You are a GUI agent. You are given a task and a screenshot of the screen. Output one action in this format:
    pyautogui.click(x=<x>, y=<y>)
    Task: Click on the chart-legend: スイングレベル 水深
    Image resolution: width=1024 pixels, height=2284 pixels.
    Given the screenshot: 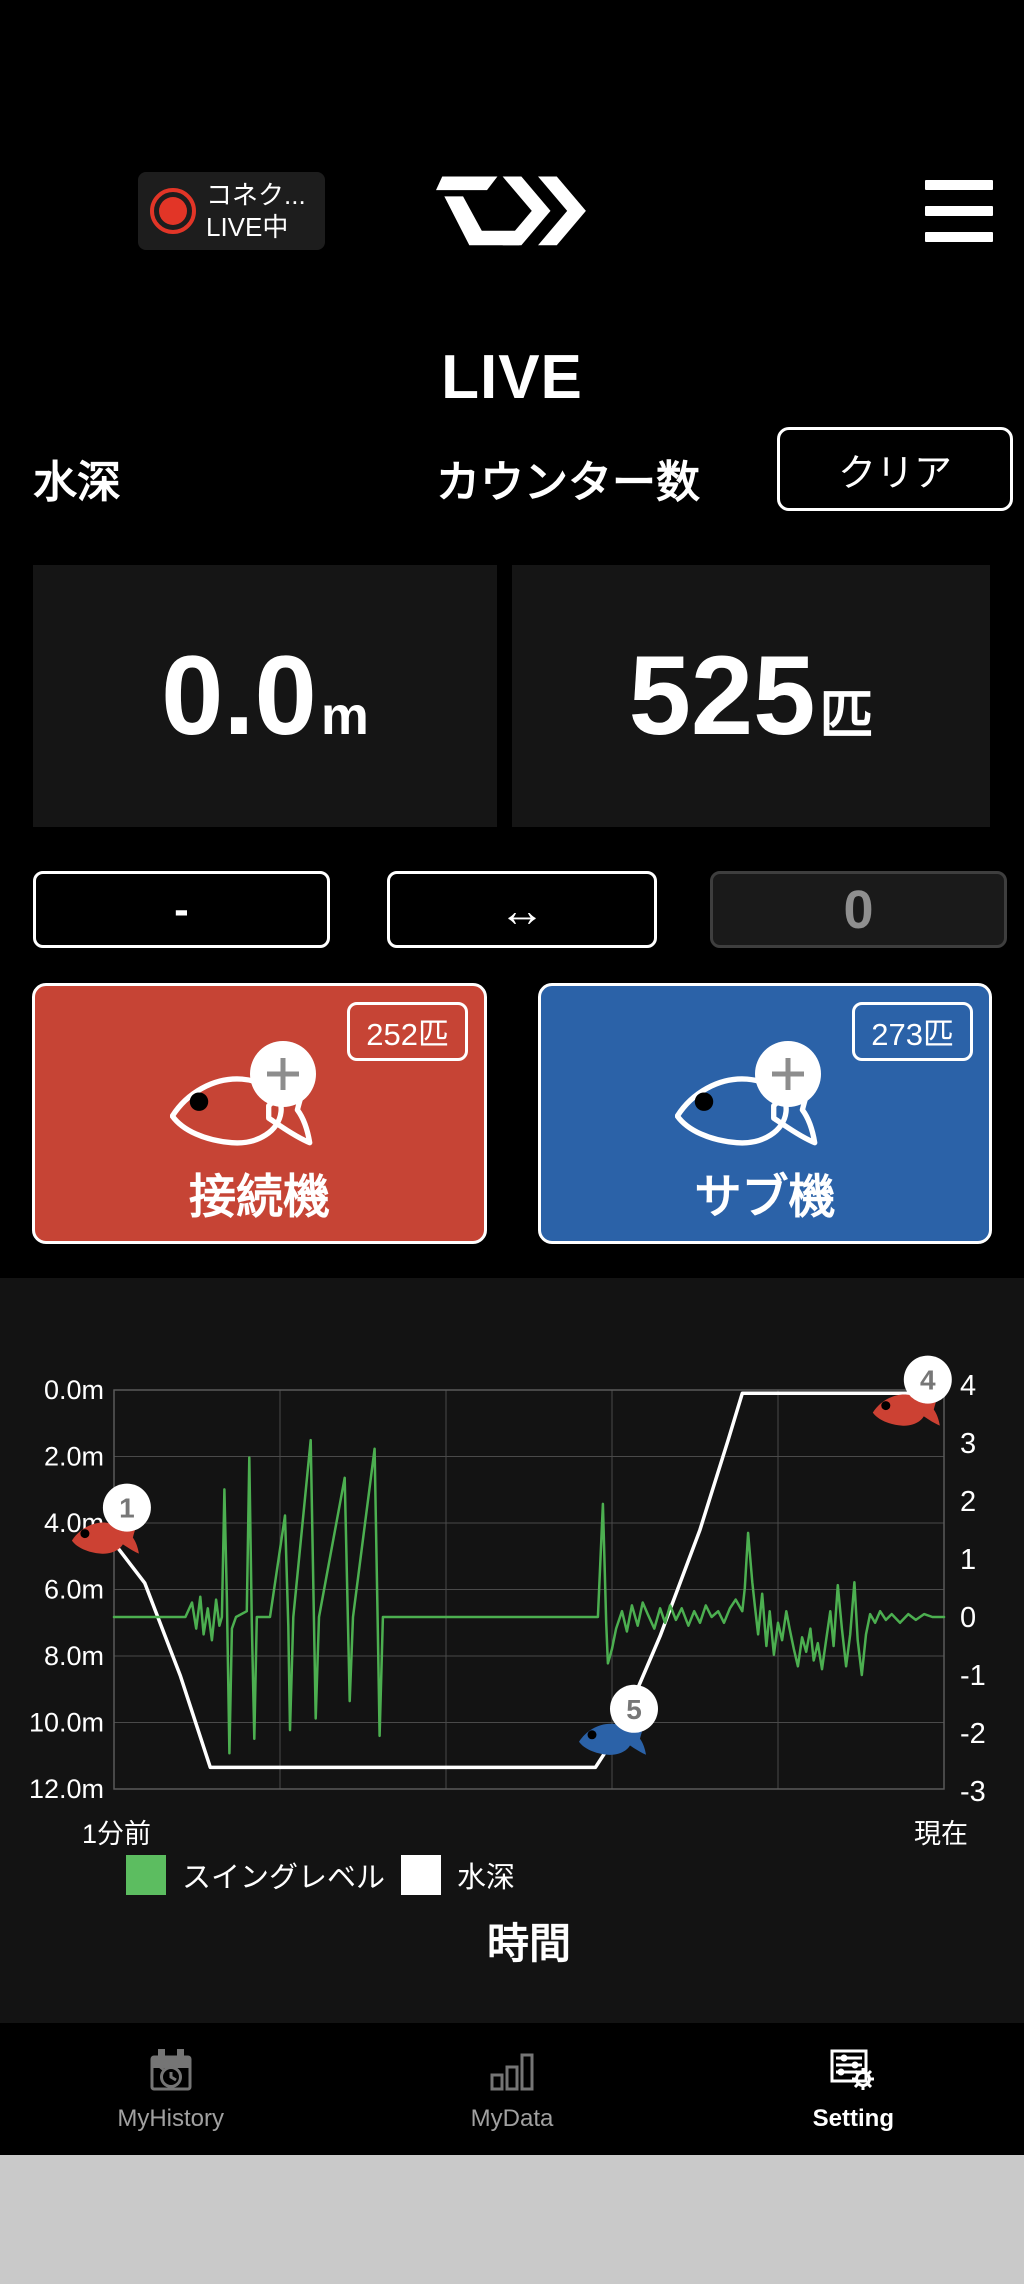 What is the action you would take?
    pyautogui.click(x=320, y=1875)
    